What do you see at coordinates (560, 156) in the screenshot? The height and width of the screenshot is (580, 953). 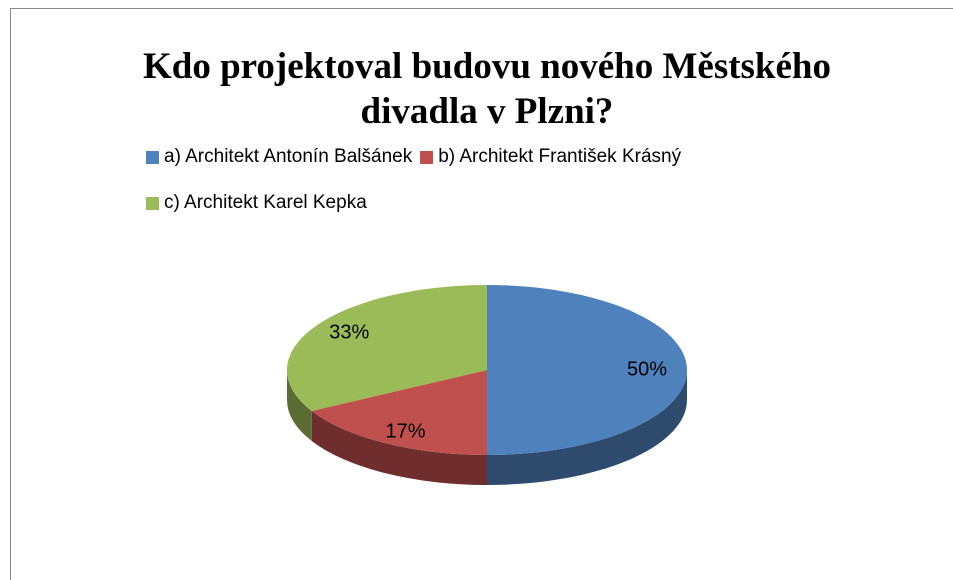 I see `legend-label: b) Architekt František Krásný` at bounding box center [560, 156].